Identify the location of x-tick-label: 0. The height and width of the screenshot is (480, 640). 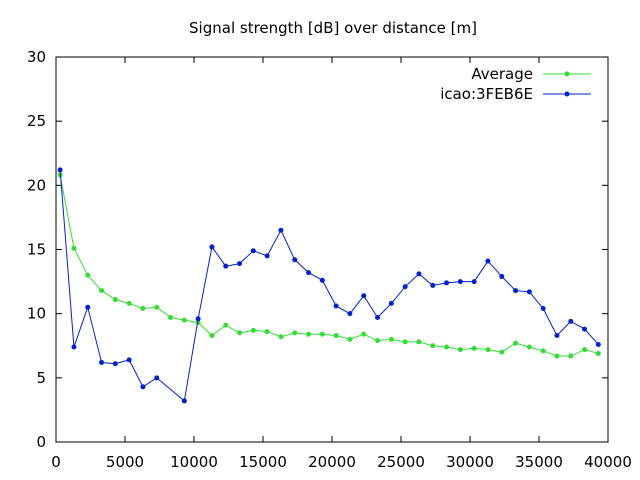
(56, 462).